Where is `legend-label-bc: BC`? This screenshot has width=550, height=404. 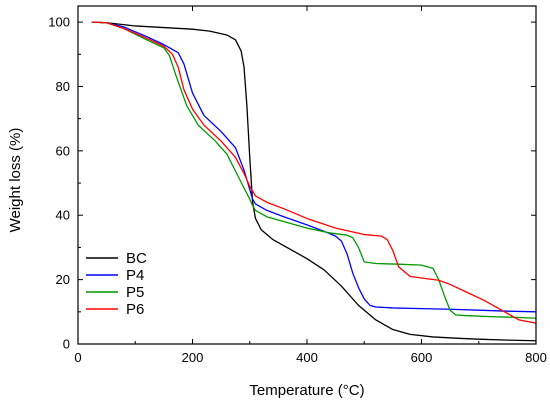 legend-label-bc: BC is located at coordinates (136, 258).